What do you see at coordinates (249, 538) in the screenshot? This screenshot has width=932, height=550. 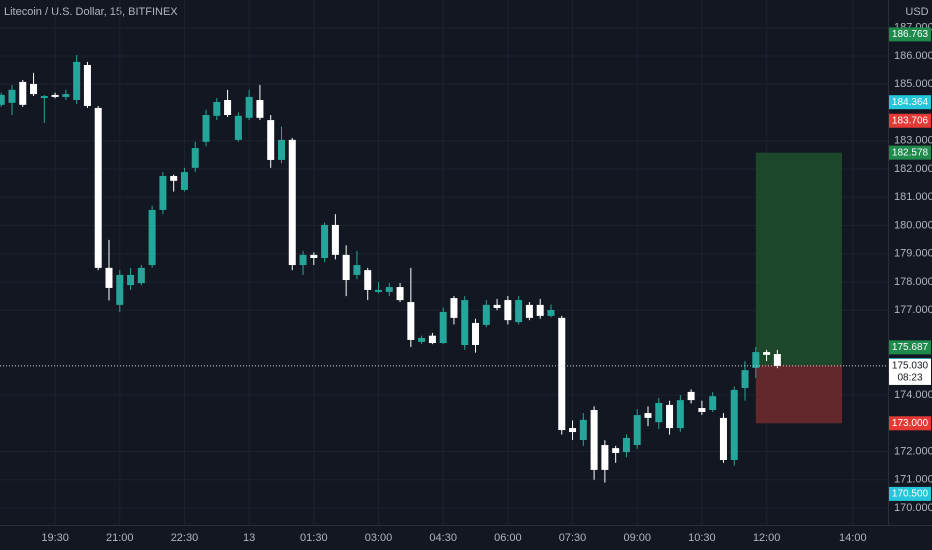 I see `x-tick-label: 13` at bounding box center [249, 538].